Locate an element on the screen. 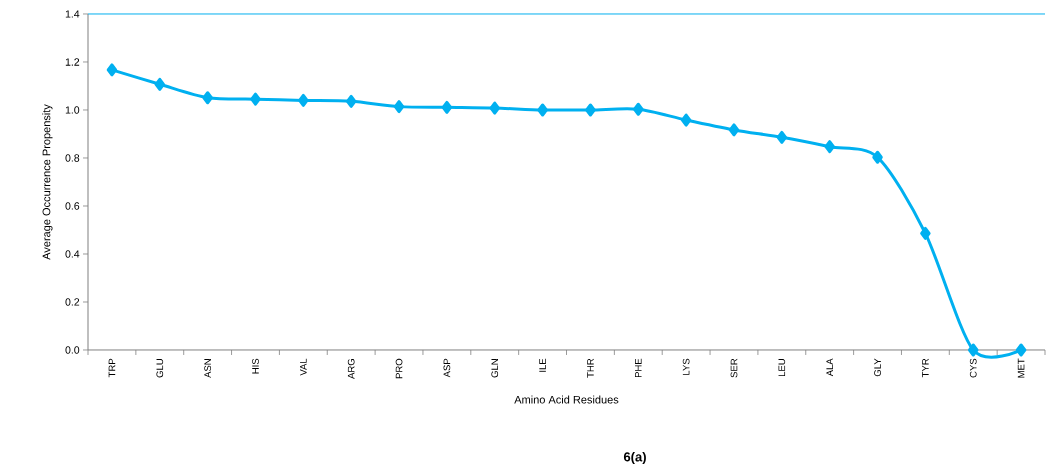 The height and width of the screenshot is (470, 1047). y-tick-label: 1.0 is located at coordinates (72, 110).